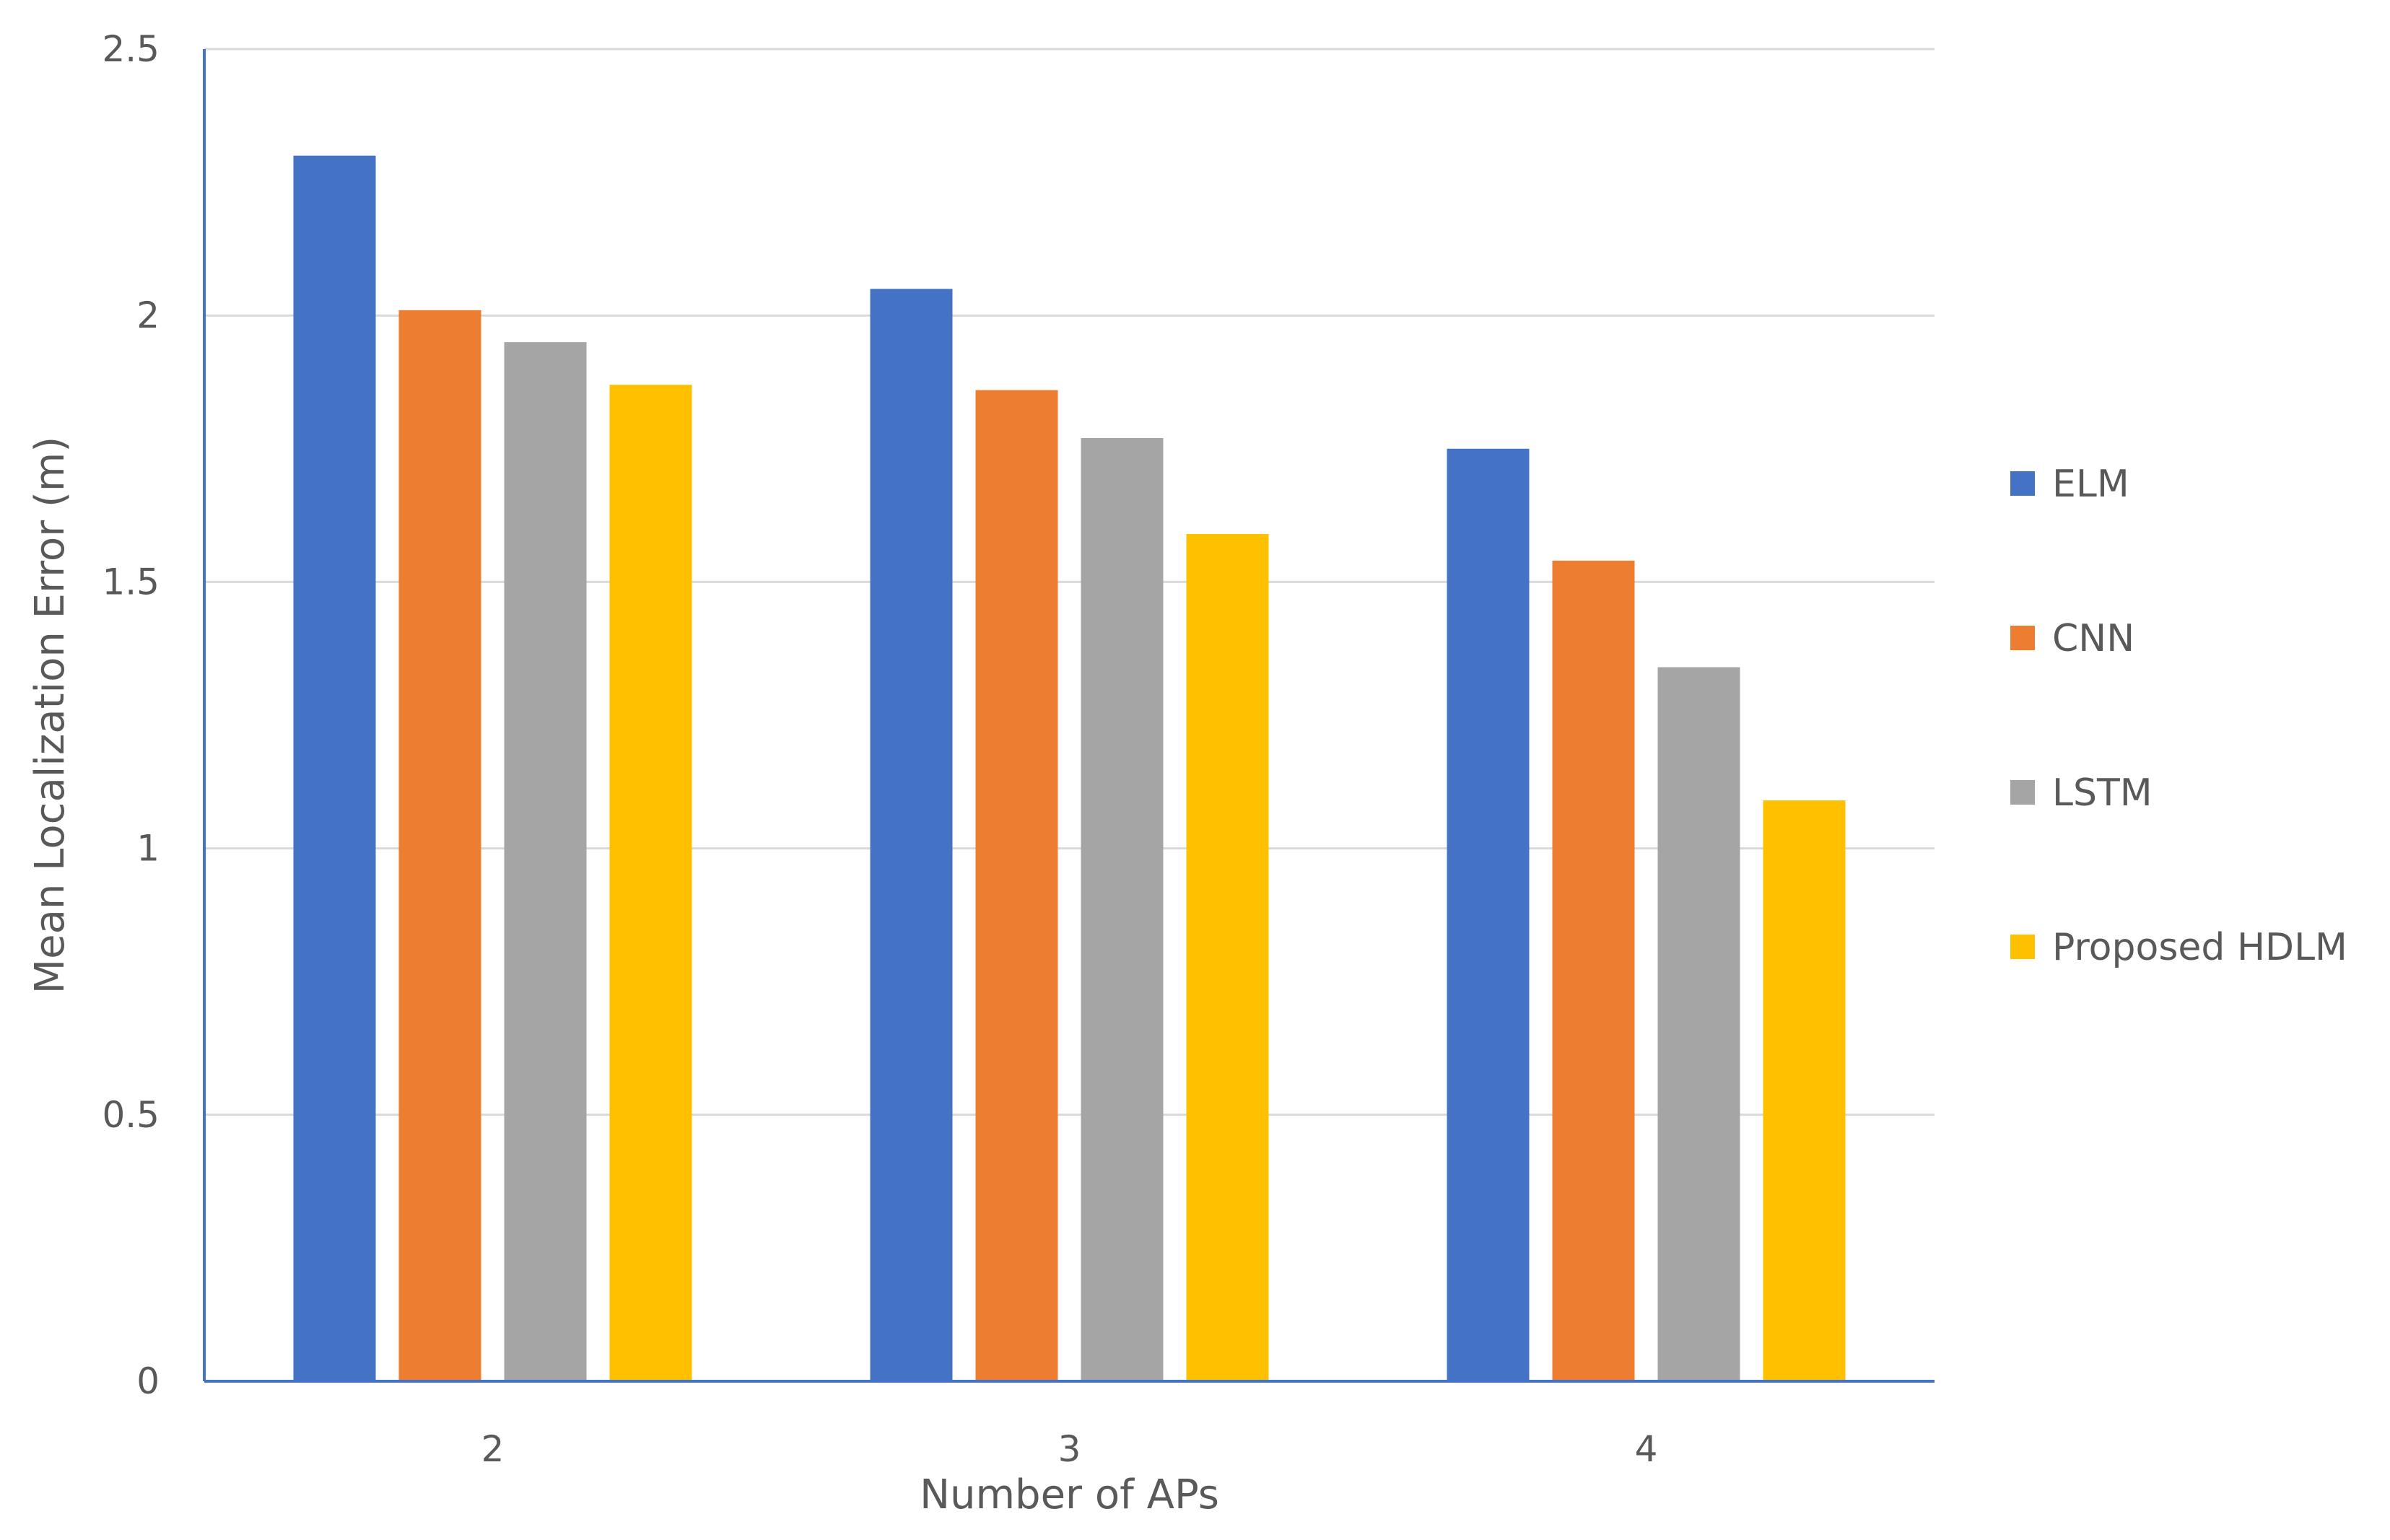  Describe the element at coordinates (2093, 638) in the screenshot. I see `legend-label: CNN` at that location.